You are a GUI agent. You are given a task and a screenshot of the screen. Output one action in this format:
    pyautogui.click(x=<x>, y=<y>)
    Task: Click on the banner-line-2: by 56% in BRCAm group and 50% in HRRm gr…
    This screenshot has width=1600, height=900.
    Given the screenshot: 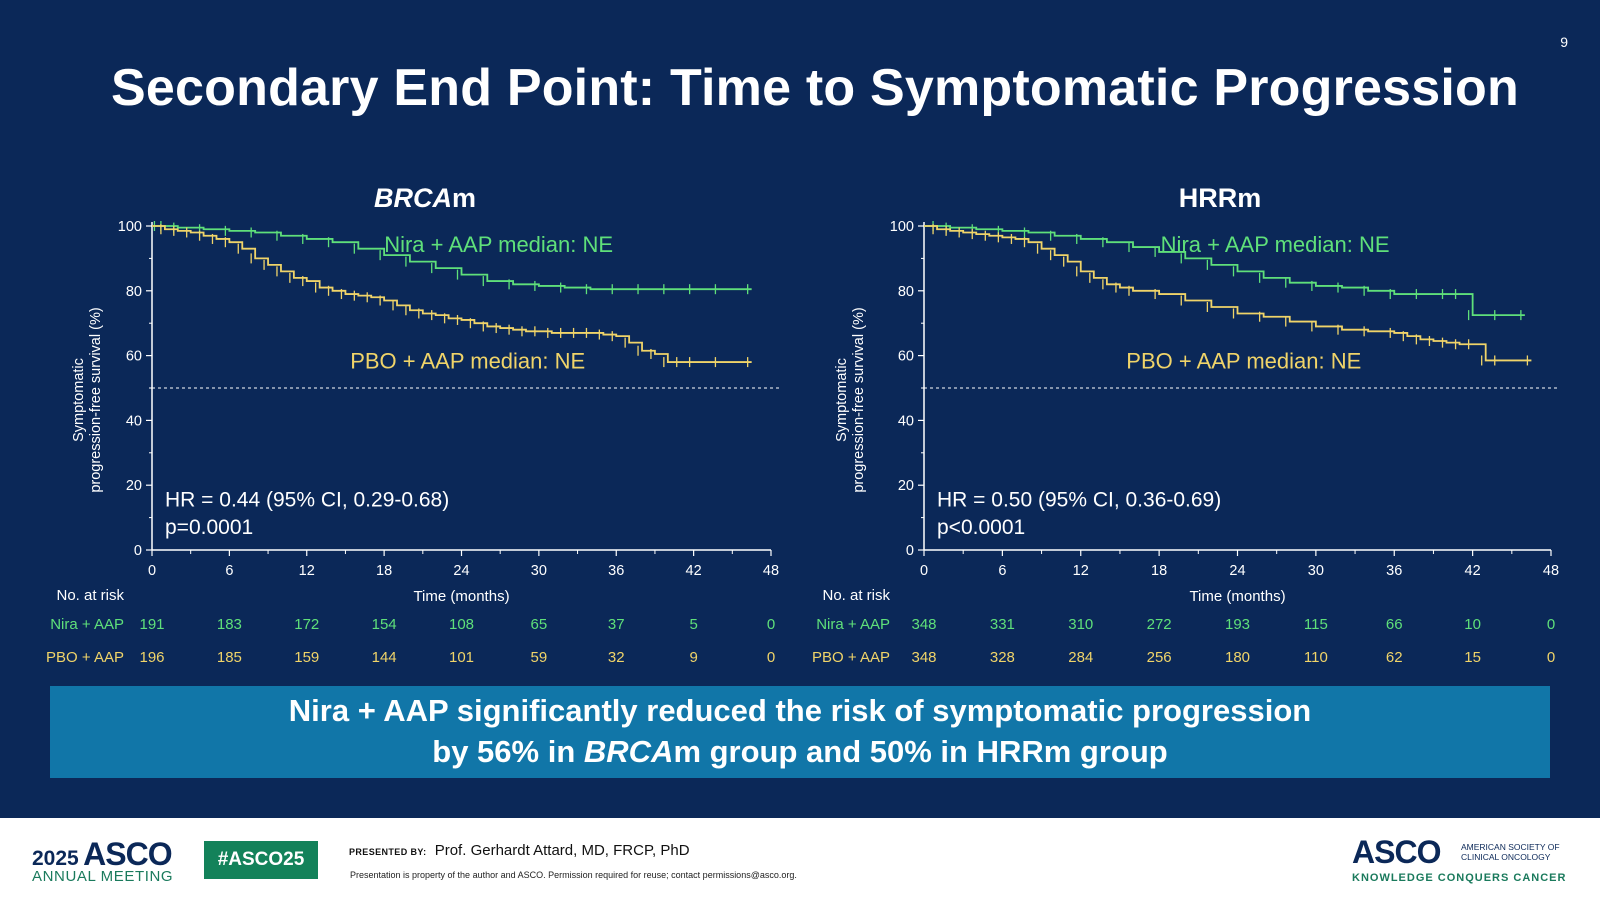 What is the action you would take?
    pyautogui.click(x=800, y=751)
    